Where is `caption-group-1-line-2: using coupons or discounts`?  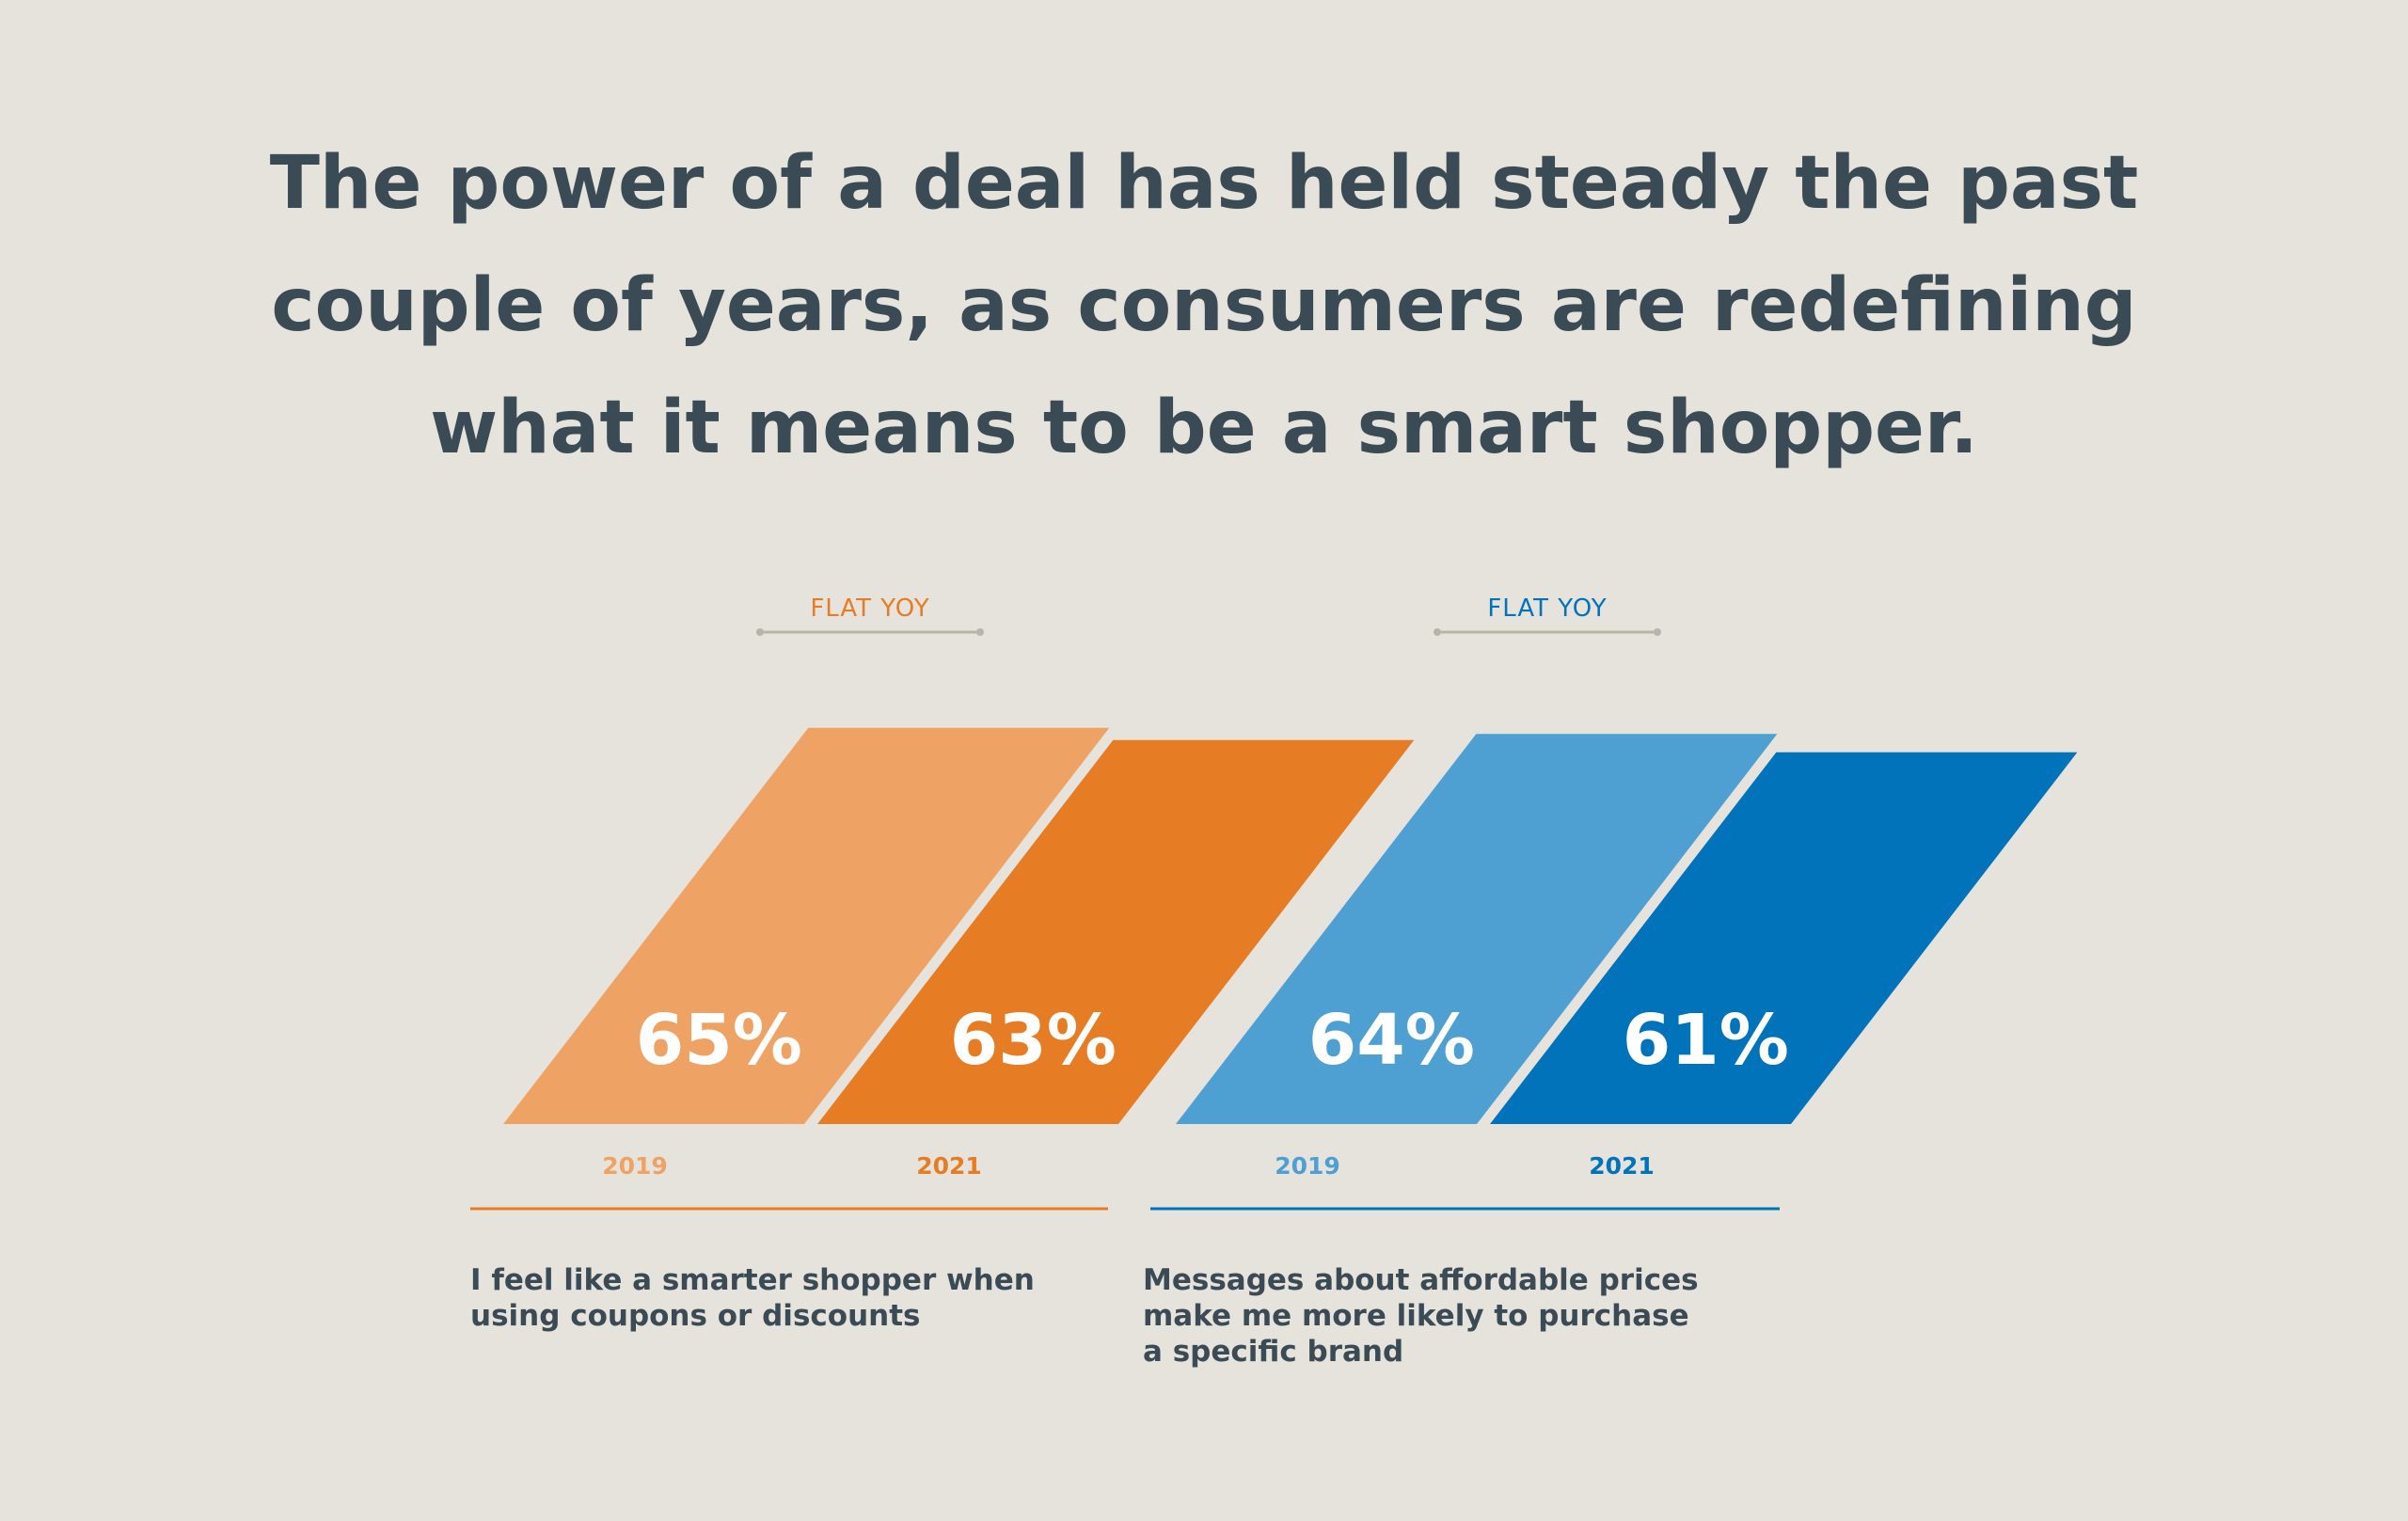
caption-group-1-line-2: using coupons or discounts is located at coordinates (695, 1316).